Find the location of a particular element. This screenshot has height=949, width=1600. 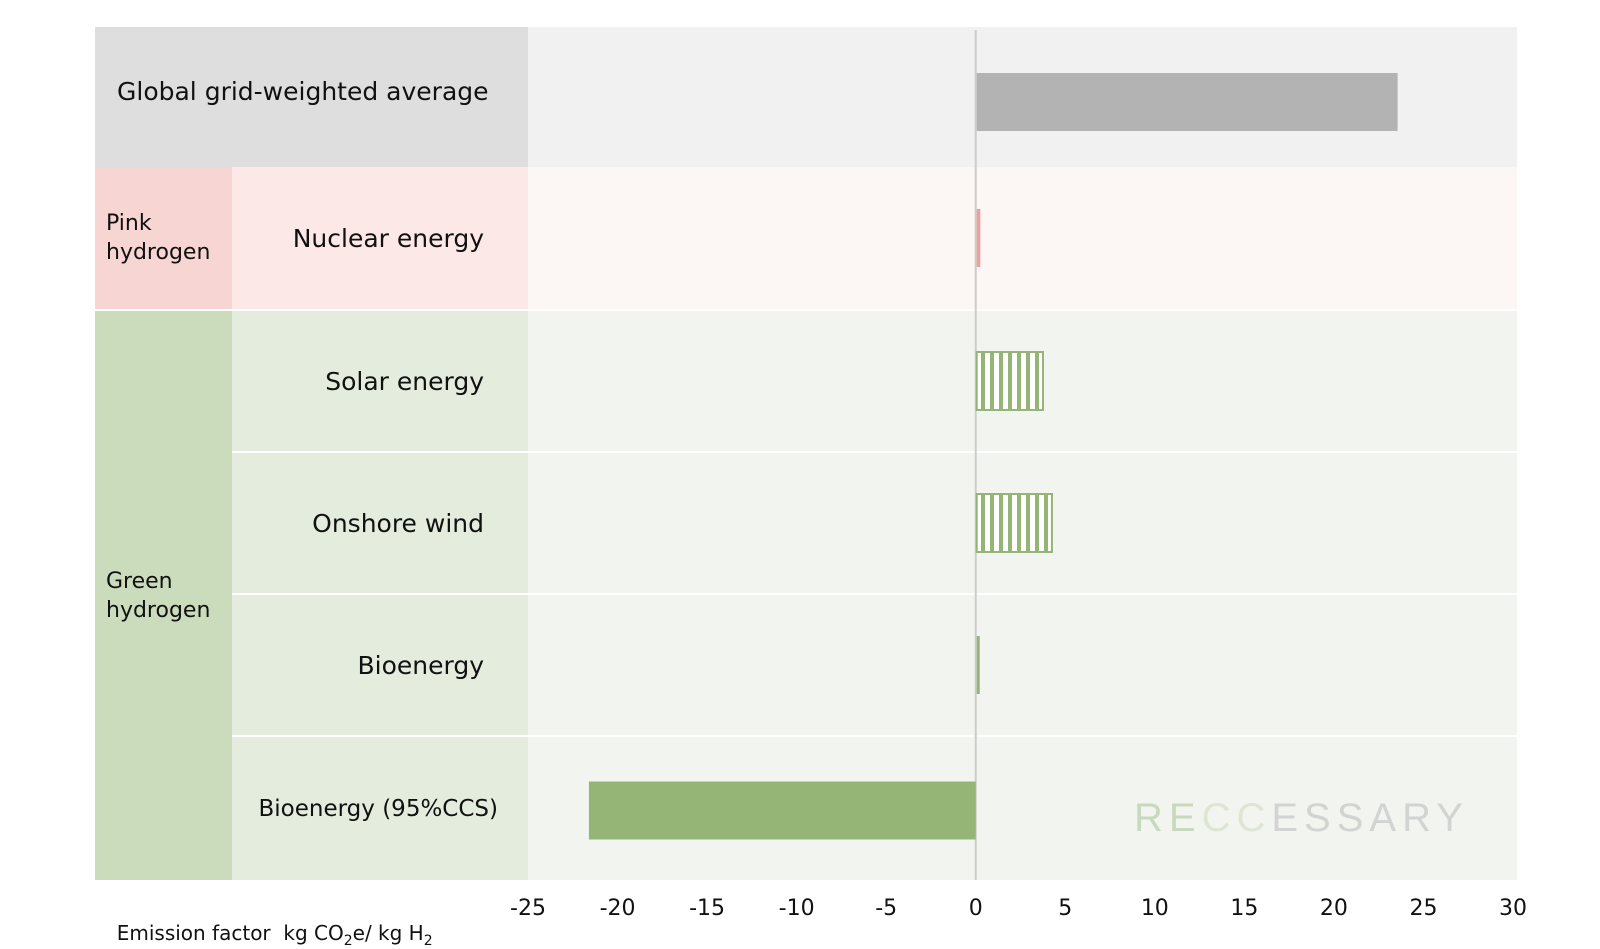

watermark-part-2: E is located at coordinates (1185, 818).